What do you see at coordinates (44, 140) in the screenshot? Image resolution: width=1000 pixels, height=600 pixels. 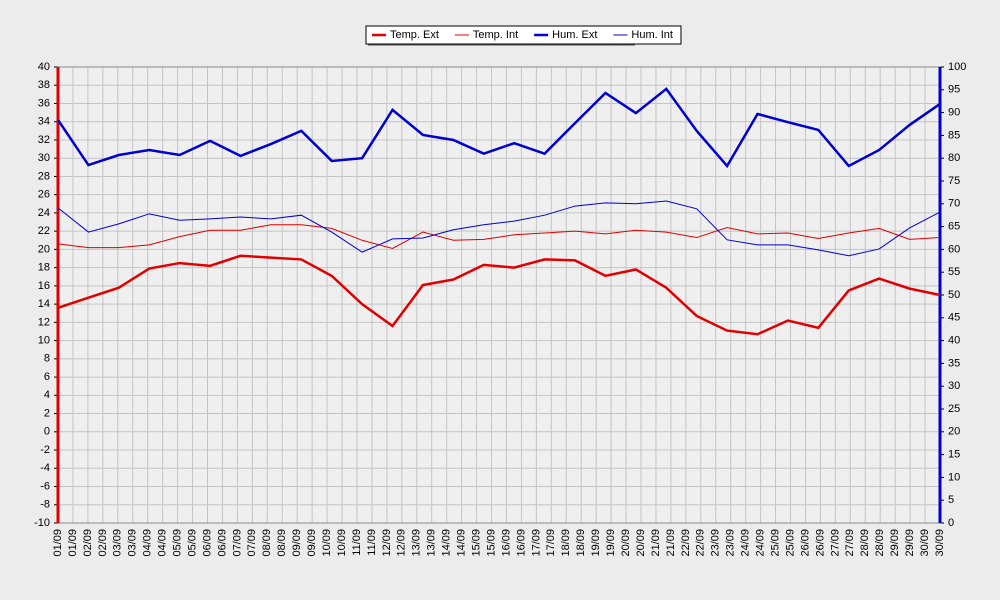 I see `y-tick-label: 32` at bounding box center [44, 140].